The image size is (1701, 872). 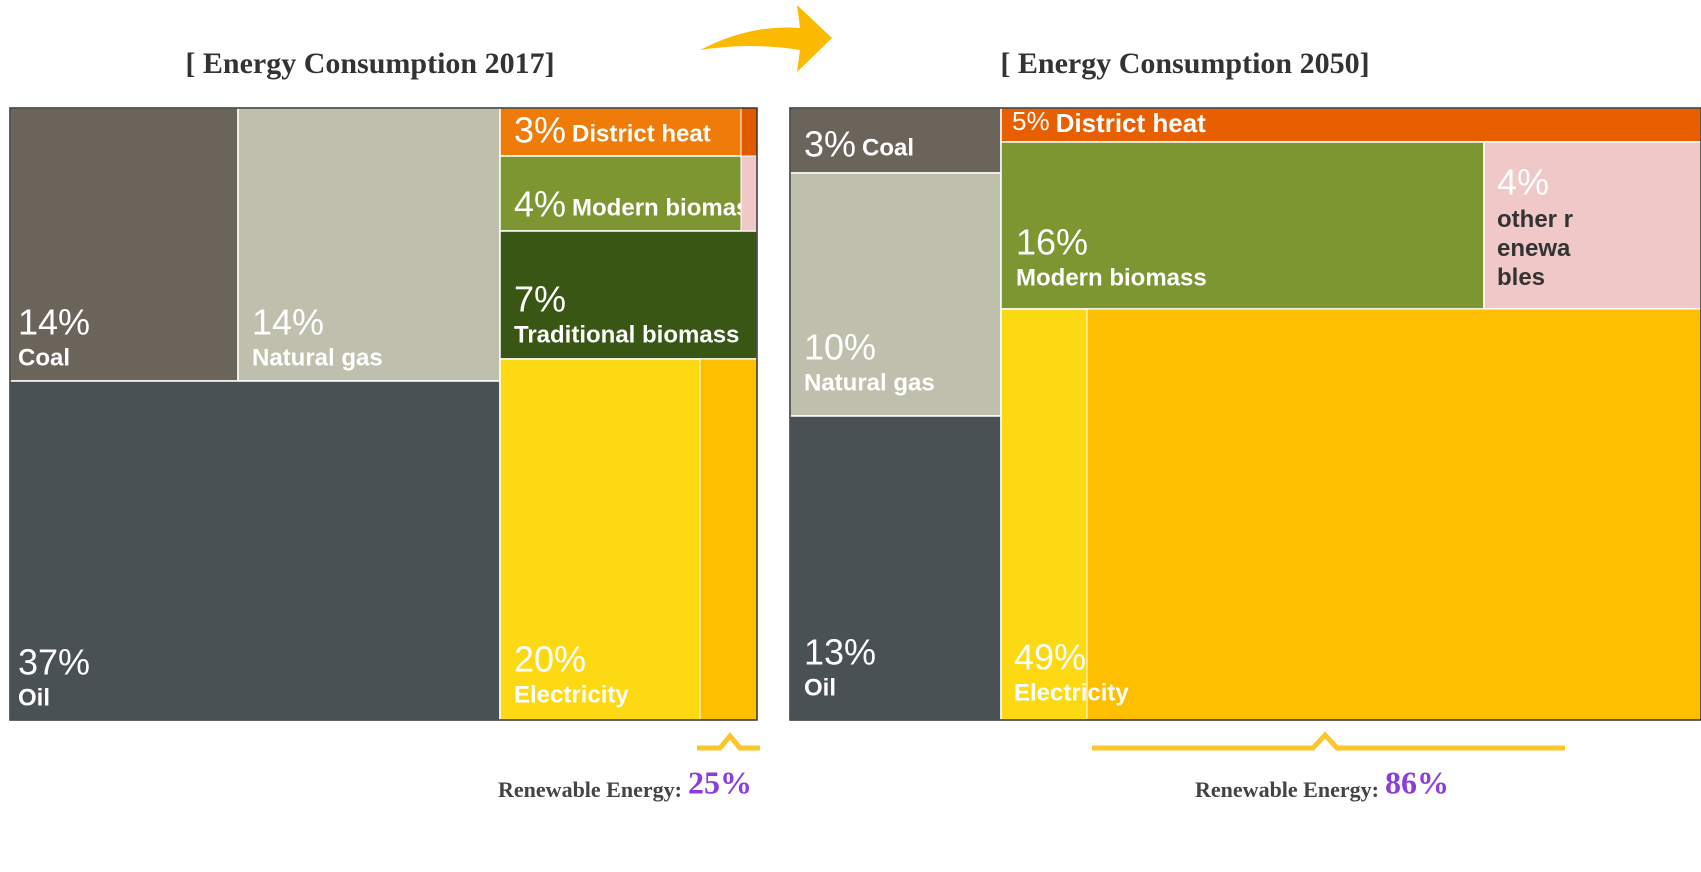 I want to click on value-label: 20%, so click(x=550, y=659).